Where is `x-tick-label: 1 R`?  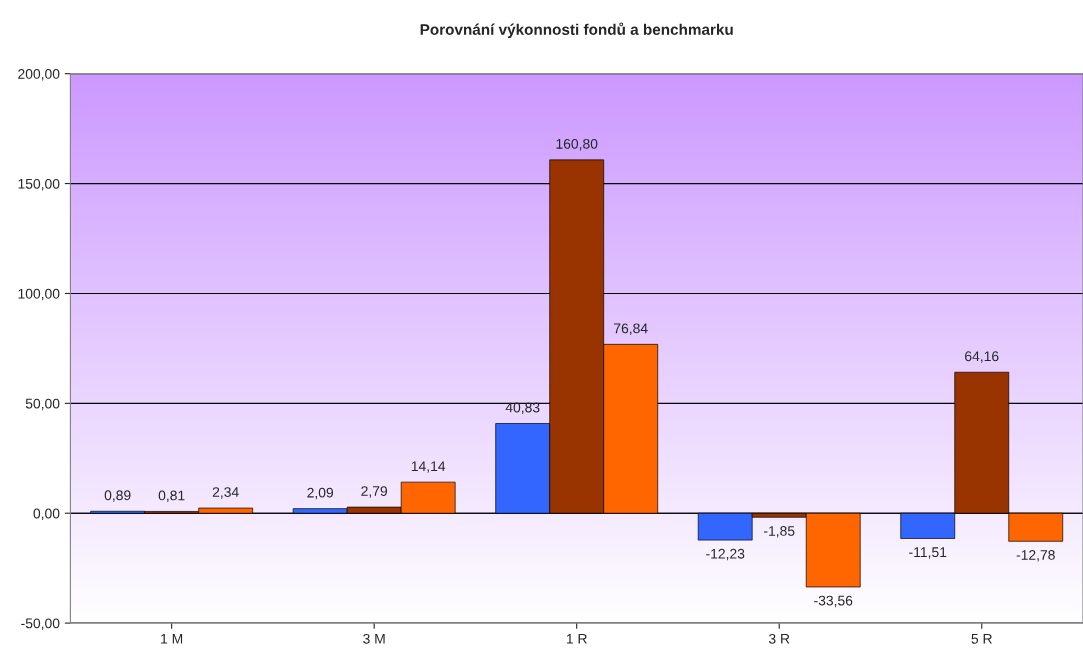 x-tick-label: 1 R is located at coordinates (576, 639).